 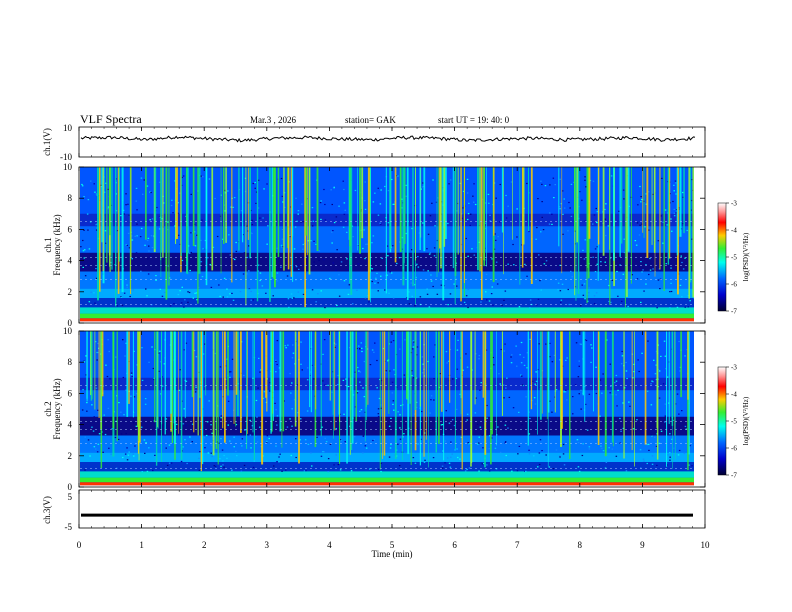 I want to click on ch1-waveform-frame, so click(x=392, y=142).